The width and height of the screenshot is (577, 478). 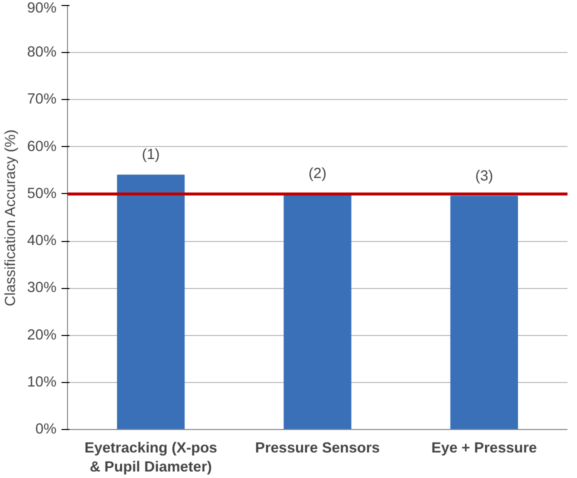 What do you see at coordinates (42, 100) in the screenshot?
I see `y-tick-label: 70%` at bounding box center [42, 100].